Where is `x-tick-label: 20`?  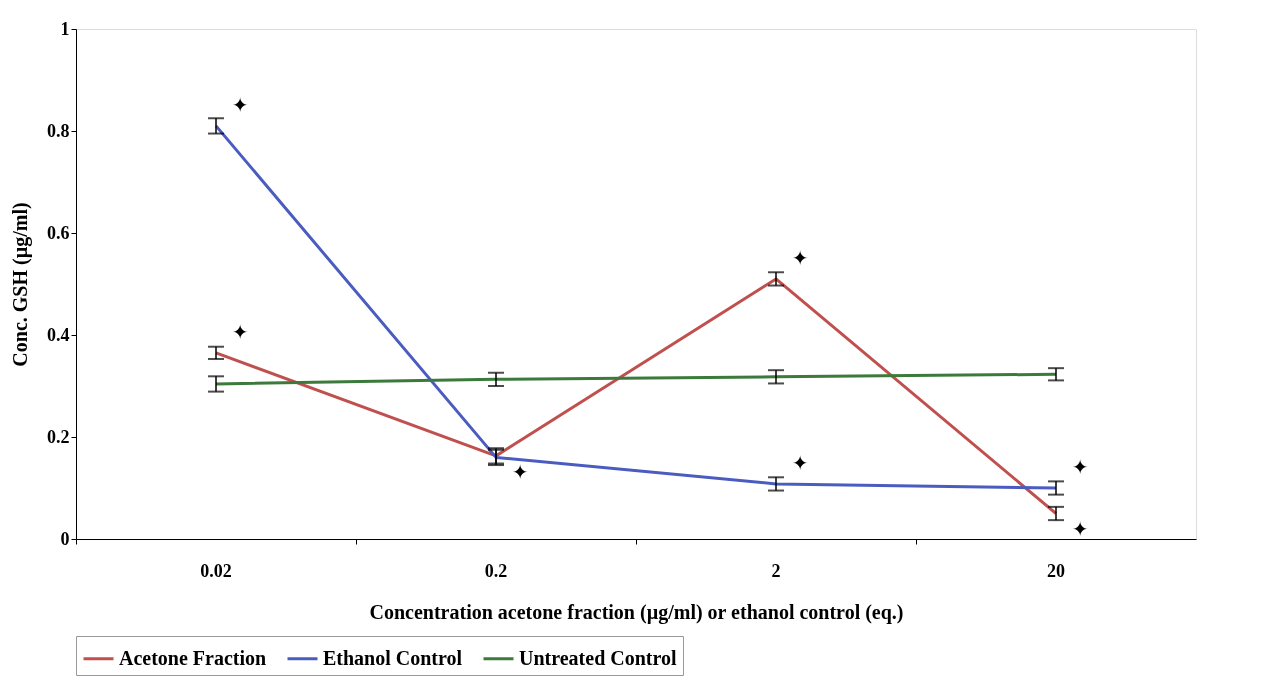
x-tick-label: 20 is located at coordinates (1056, 570).